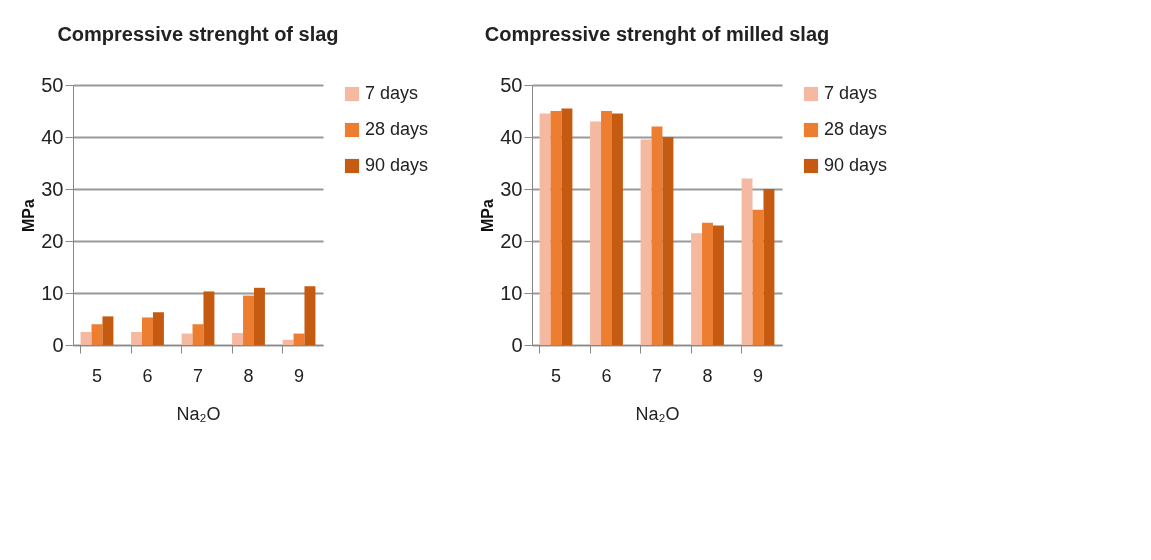 This screenshot has height=560, width=1151. What do you see at coordinates (657, 34) in the screenshot?
I see `chart-title: Compressive strenght of milled slag` at bounding box center [657, 34].